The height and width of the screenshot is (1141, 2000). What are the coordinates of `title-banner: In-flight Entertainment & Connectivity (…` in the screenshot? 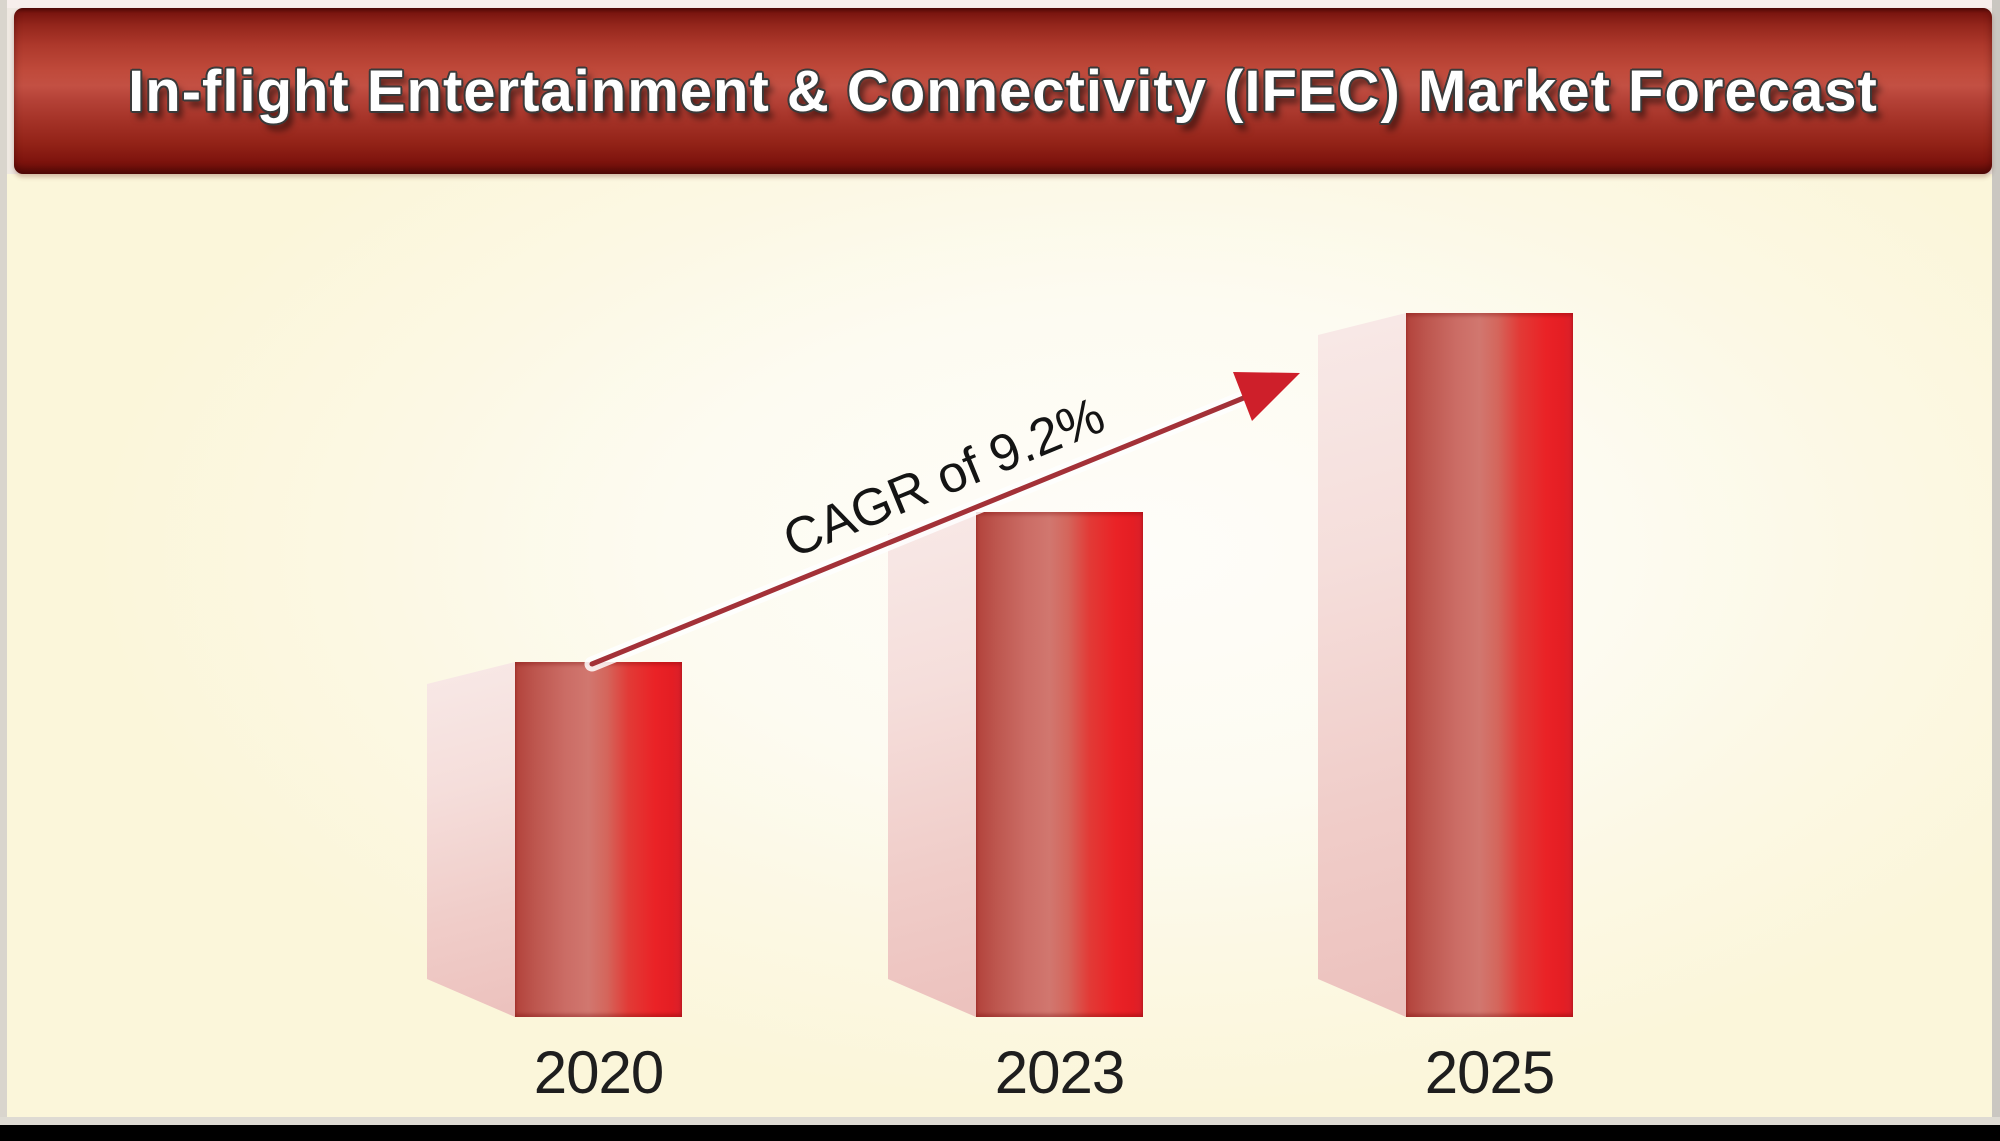 It's located at (1003, 91).